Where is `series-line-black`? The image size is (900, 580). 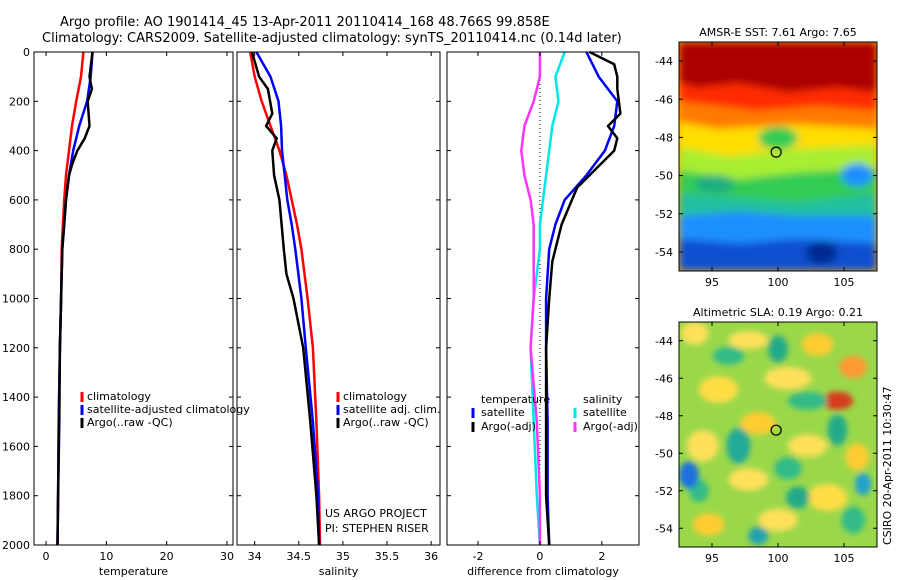 series-line-black is located at coordinates (75, 298).